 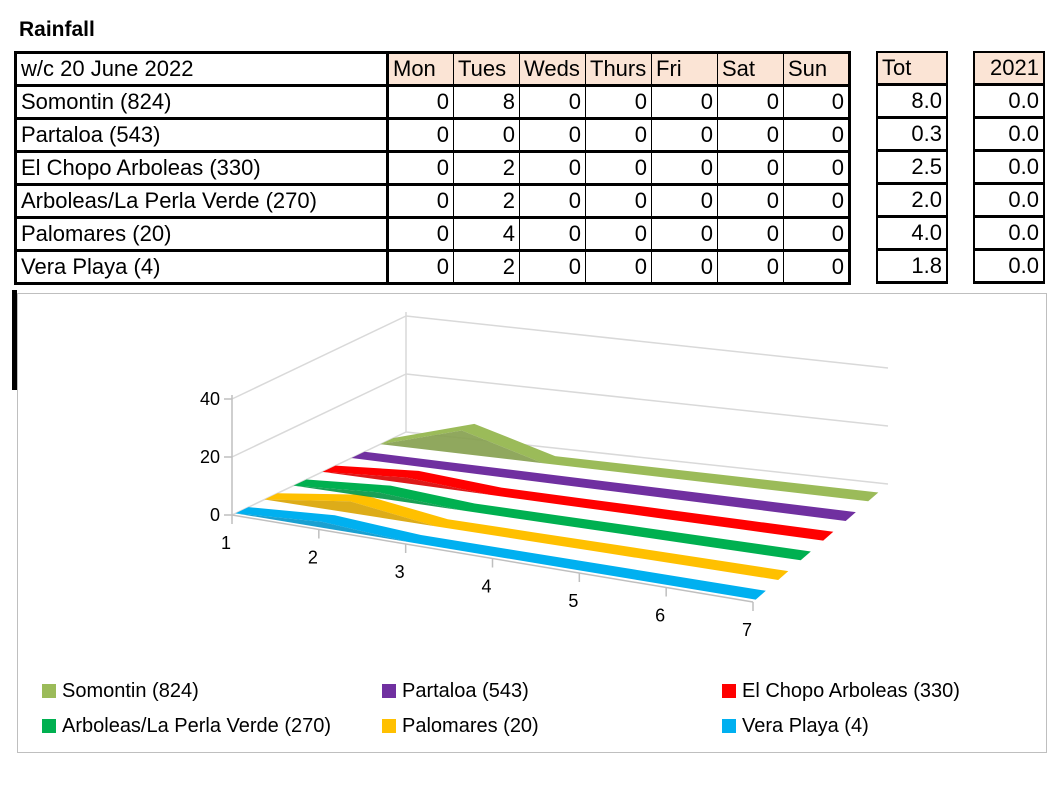 I want to click on day-header: Fri, so click(x=684, y=69).